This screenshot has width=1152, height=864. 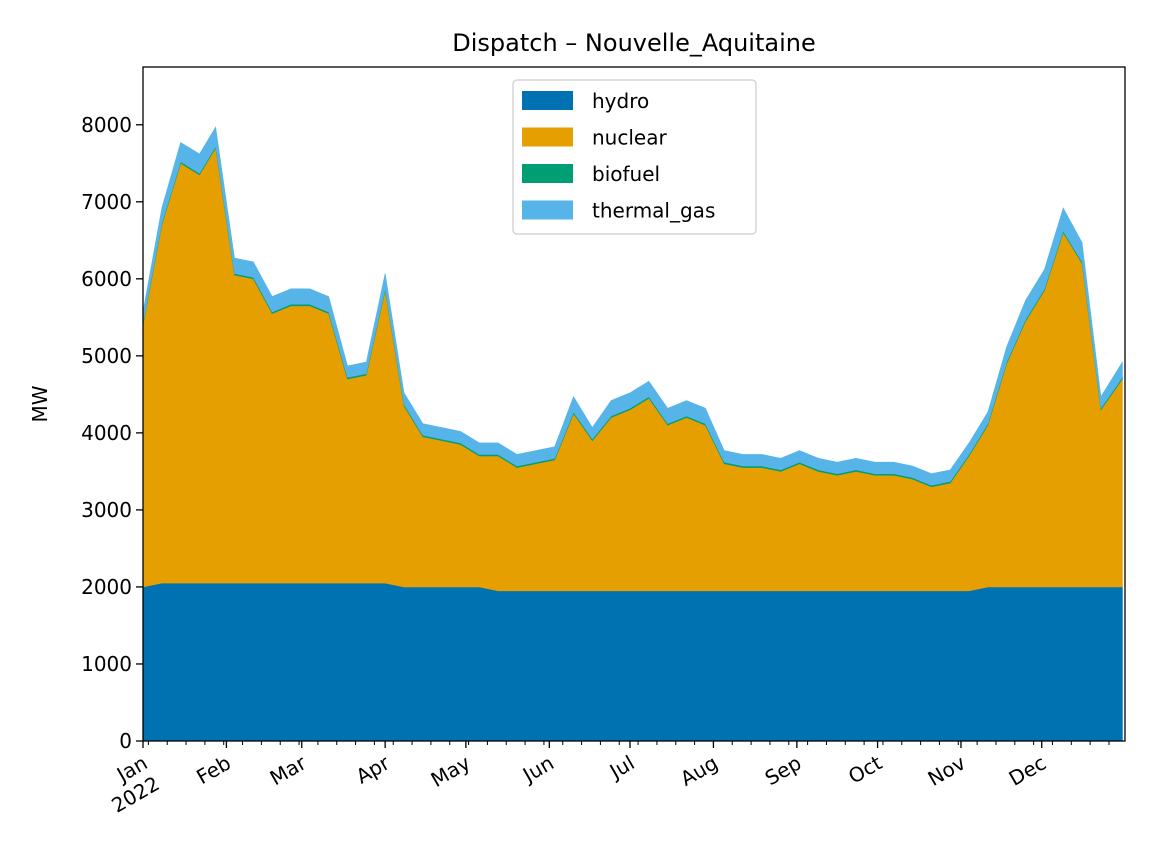 I want to click on y-tick-label: 6000, so click(x=106, y=279).